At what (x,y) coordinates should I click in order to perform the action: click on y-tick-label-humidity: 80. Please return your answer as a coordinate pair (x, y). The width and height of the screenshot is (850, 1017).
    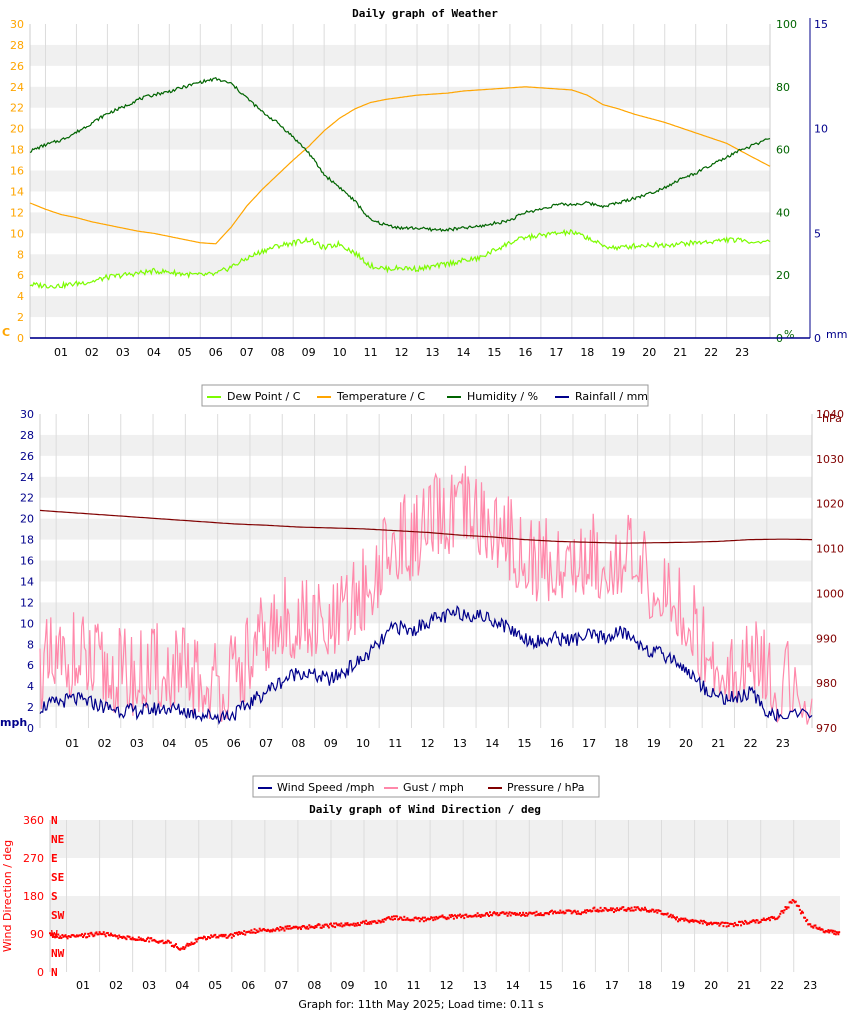
    Looking at the image, I should click on (783, 87).